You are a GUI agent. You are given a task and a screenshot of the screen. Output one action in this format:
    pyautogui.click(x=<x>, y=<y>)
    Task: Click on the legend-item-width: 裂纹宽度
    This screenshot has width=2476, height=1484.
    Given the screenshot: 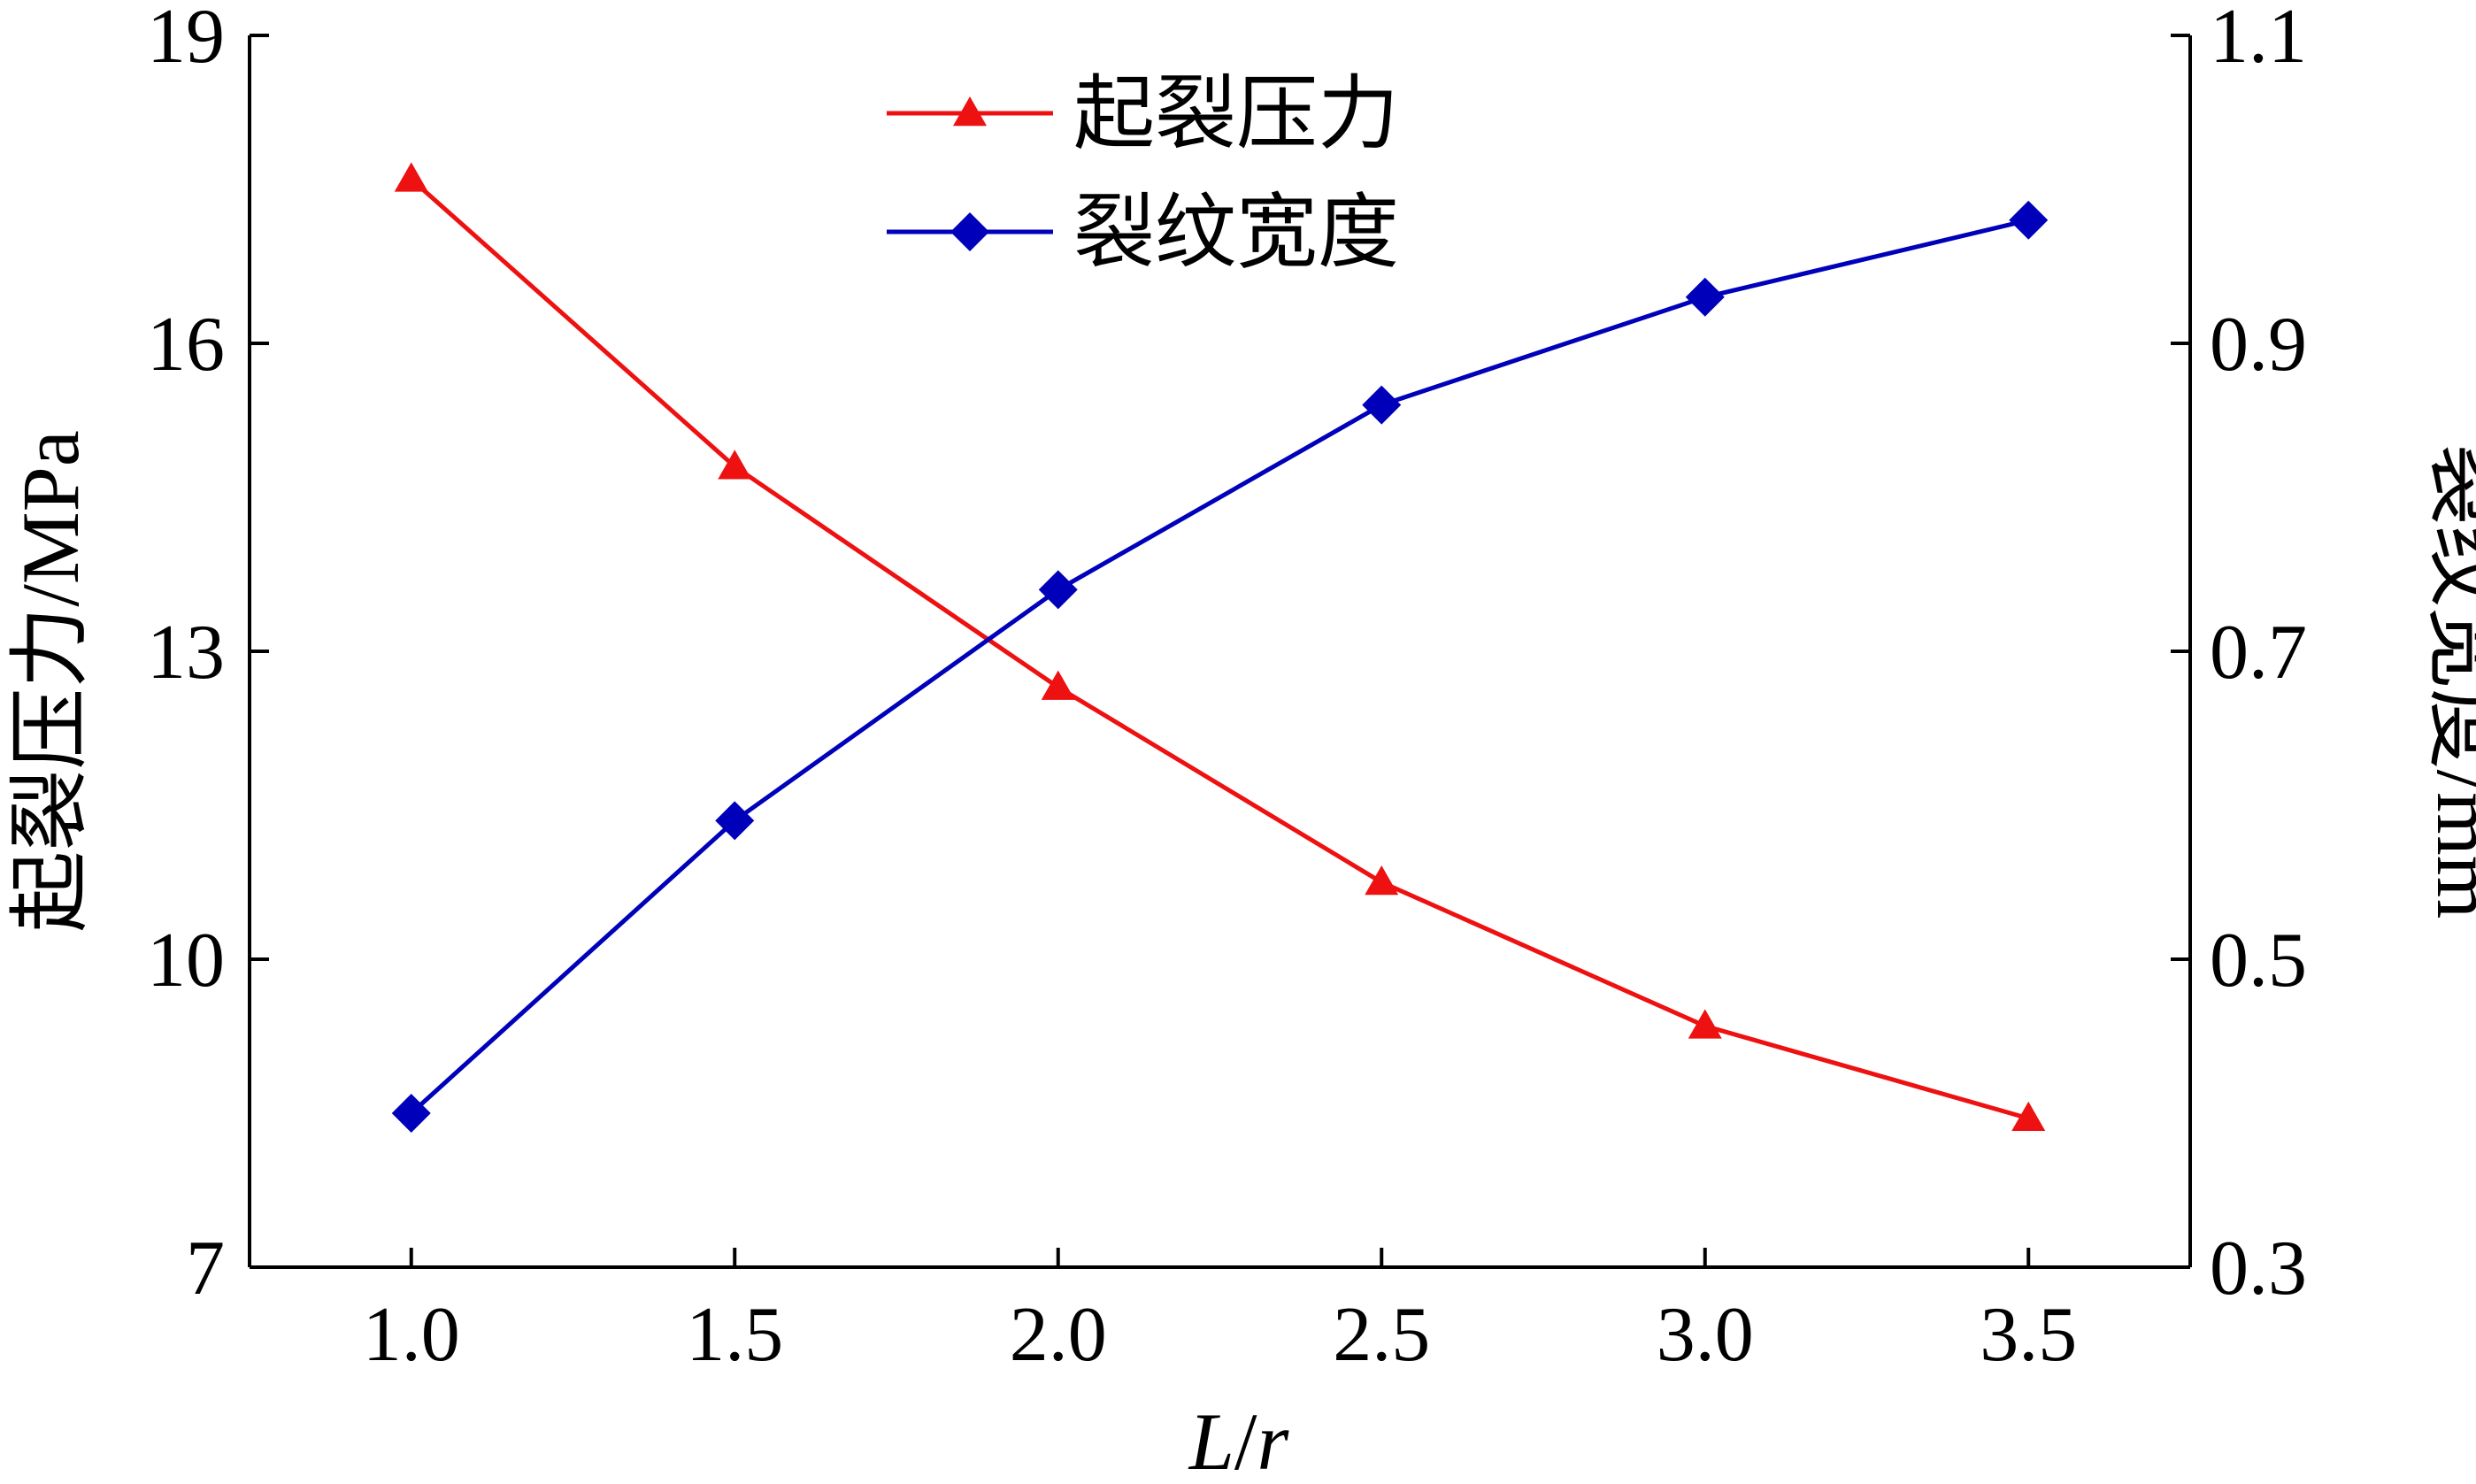 What is the action you would take?
    pyautogui.click(x=1143, y=232)
    